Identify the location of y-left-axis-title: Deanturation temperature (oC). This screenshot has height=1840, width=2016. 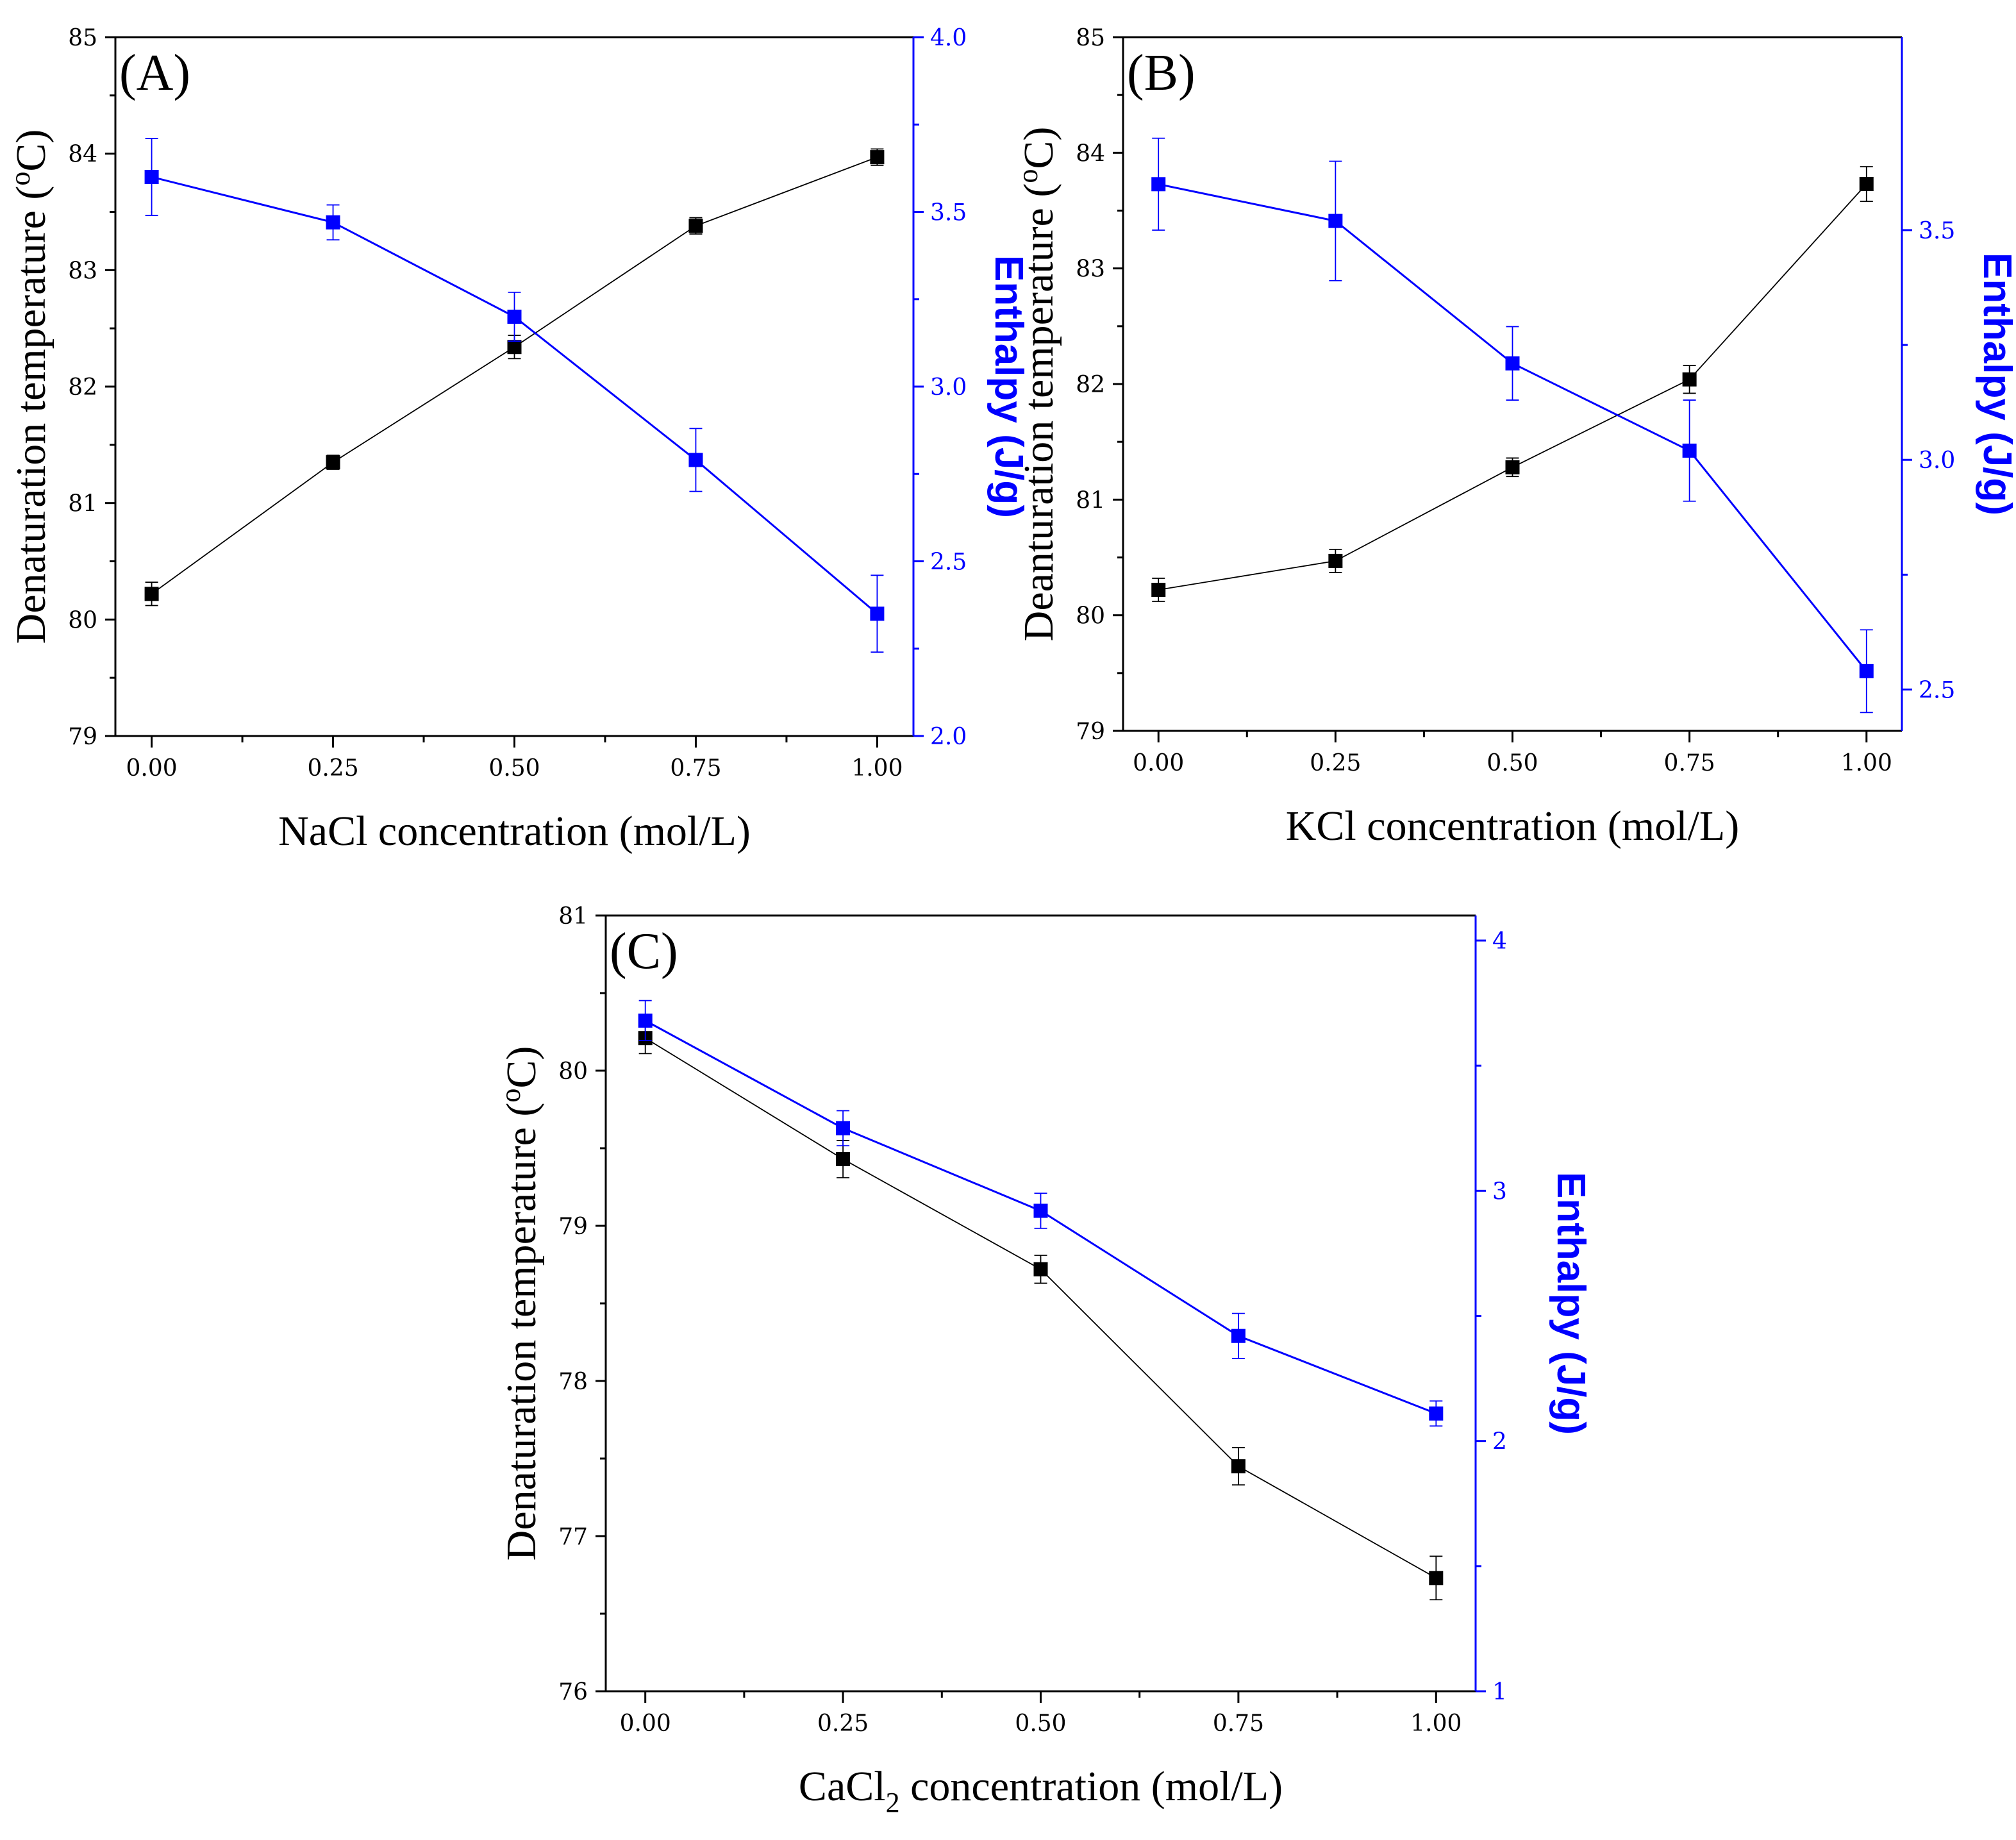
(1037, 384).